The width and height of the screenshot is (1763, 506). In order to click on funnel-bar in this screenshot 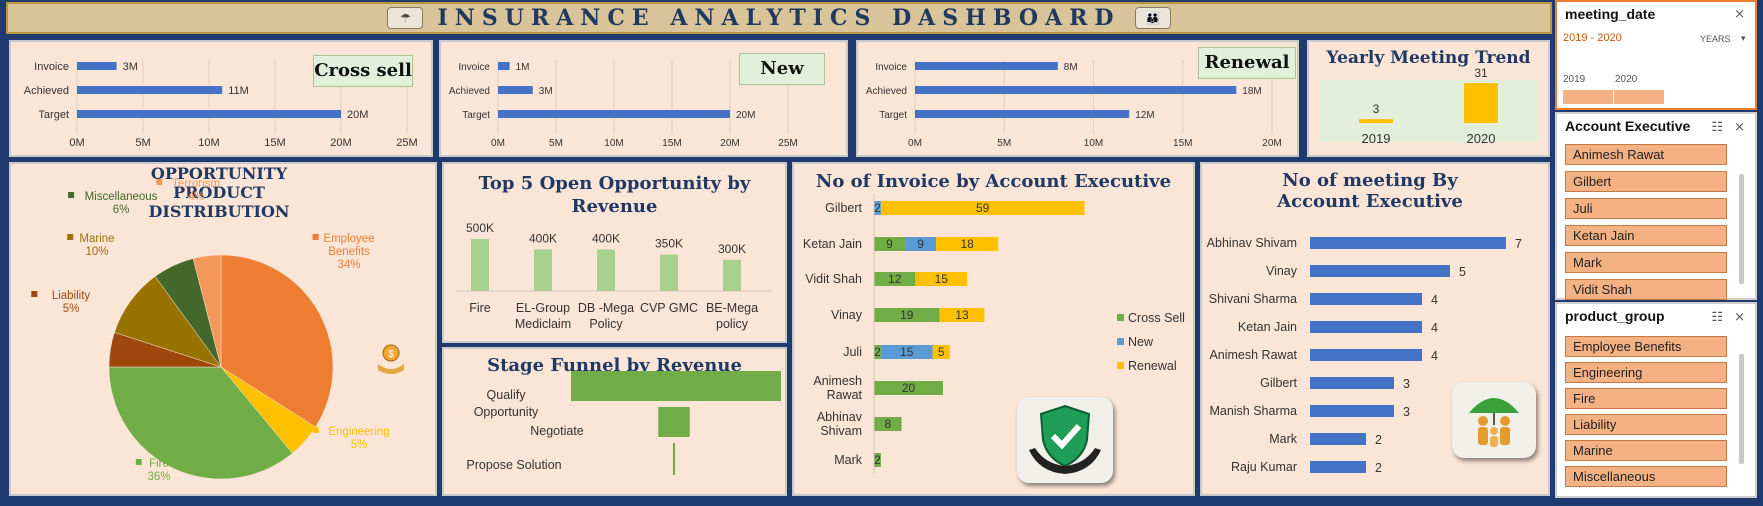, I will do `click(674, 422)`.